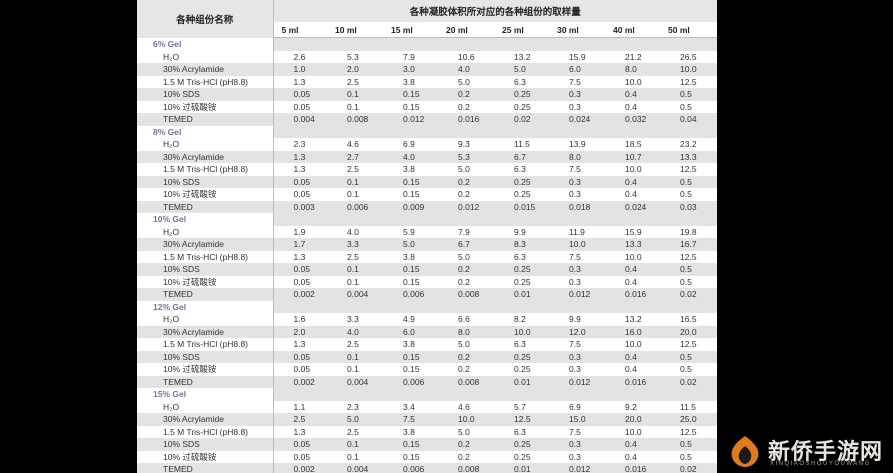 Image resolution: width=893 pixels, height=473 pixels. I want to click on volume-value-cell: 16.7, so click(688, 244).